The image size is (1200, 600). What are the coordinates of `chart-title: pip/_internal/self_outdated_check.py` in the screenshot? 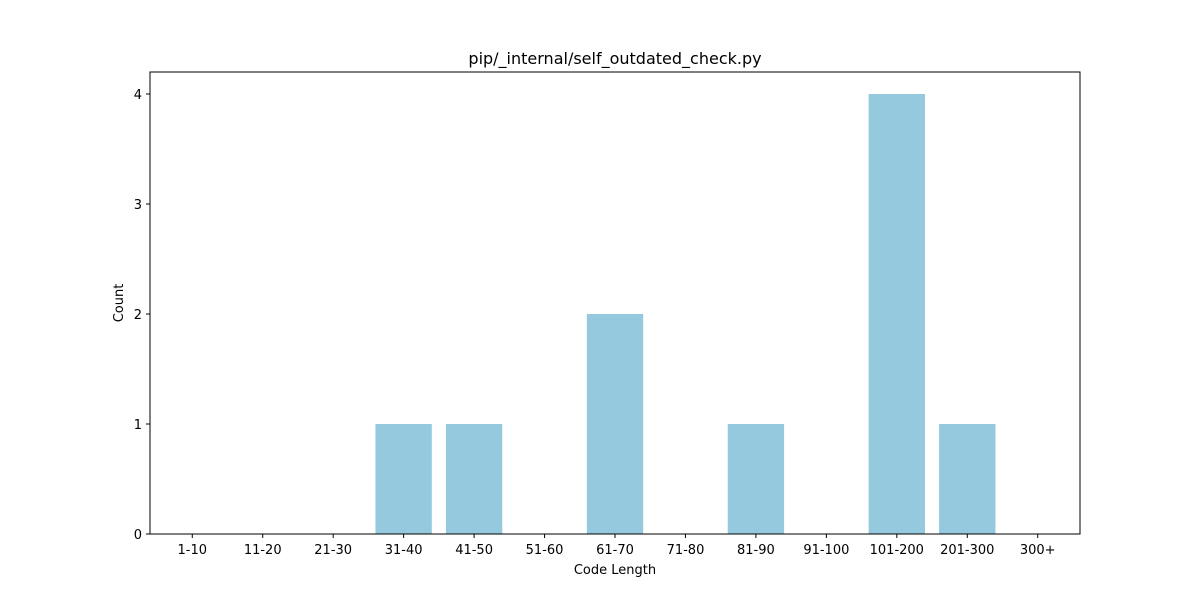 It's located at (614, 59).